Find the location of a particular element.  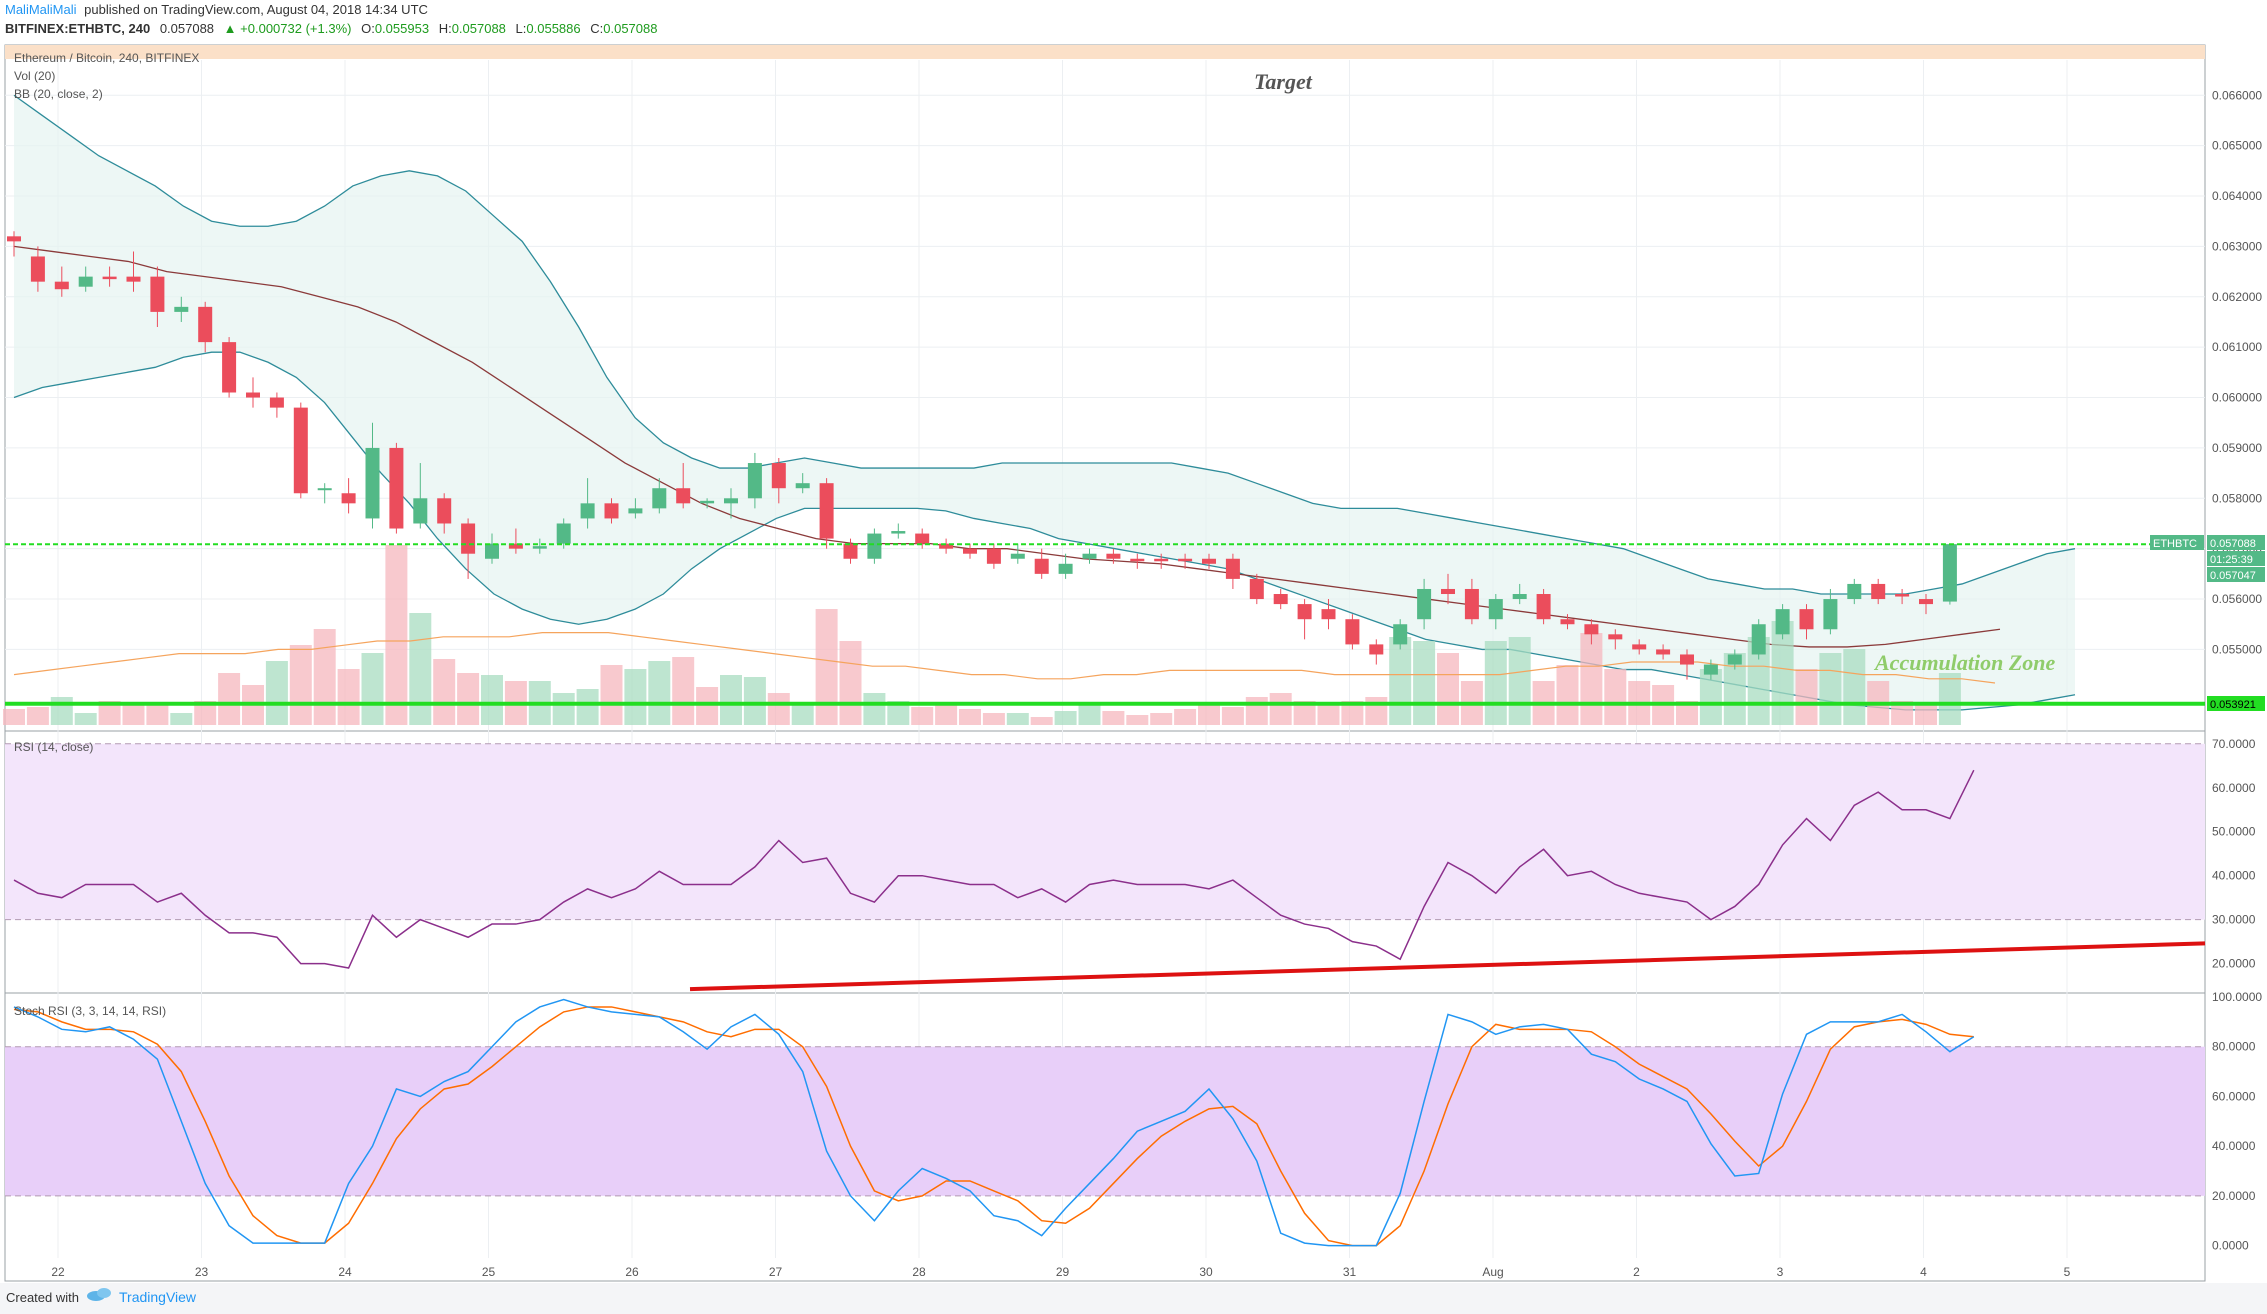

price-tick-label: 0.056000 is located at coordinates (2237, 599).